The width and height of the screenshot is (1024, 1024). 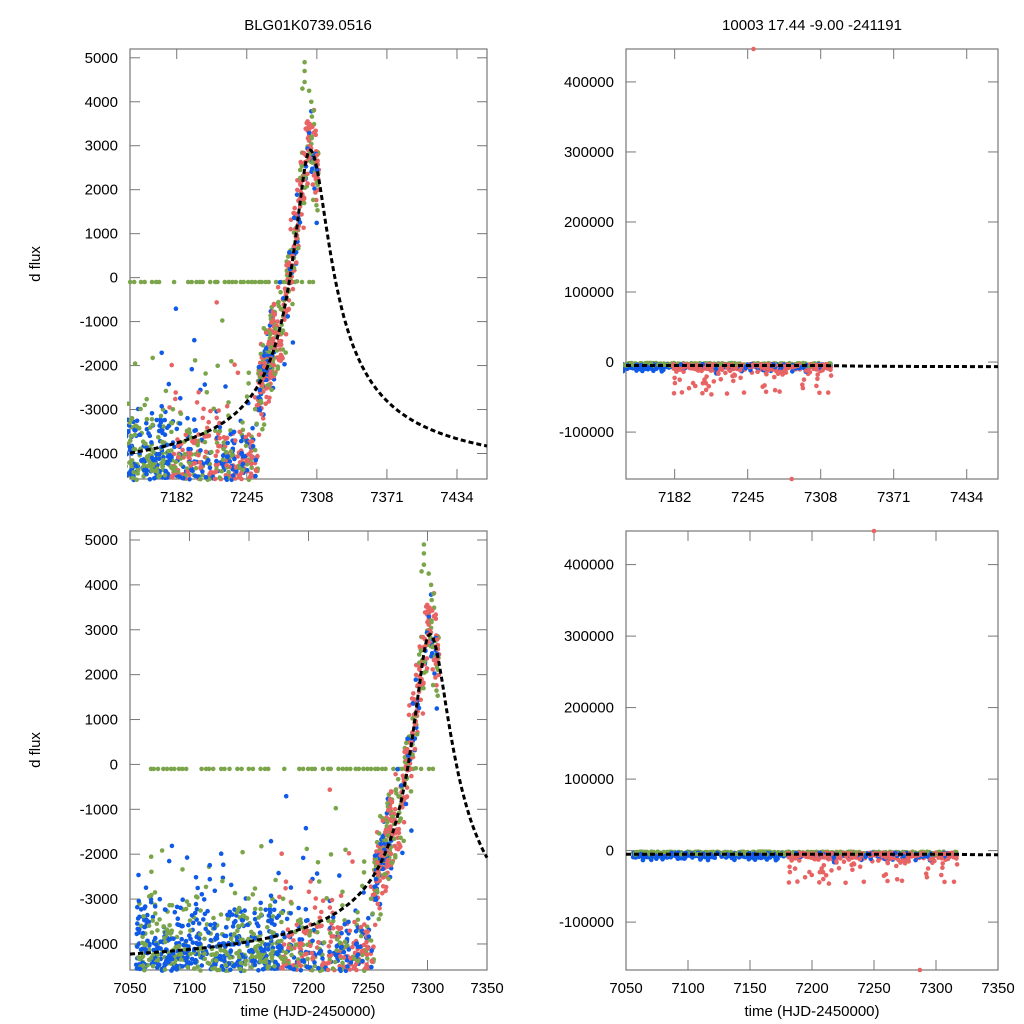 I want to click on y-tick-label: 200000, so click(x=589, y=708).